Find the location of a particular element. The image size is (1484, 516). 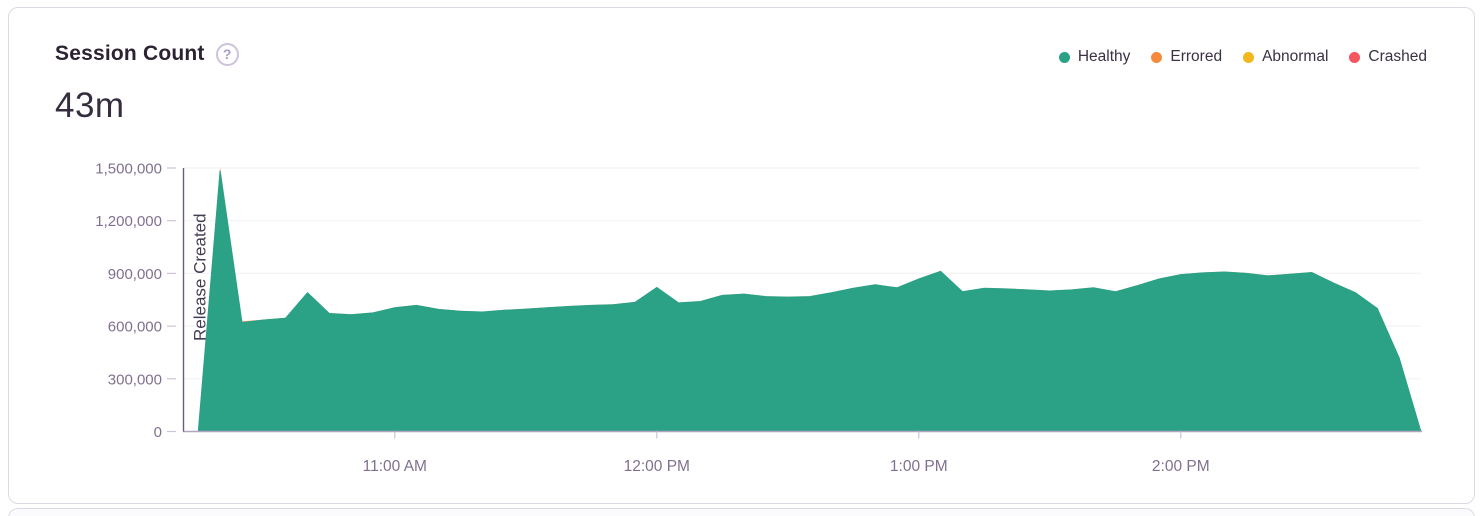

help-icon: ? is located at coordinates (227, 54).